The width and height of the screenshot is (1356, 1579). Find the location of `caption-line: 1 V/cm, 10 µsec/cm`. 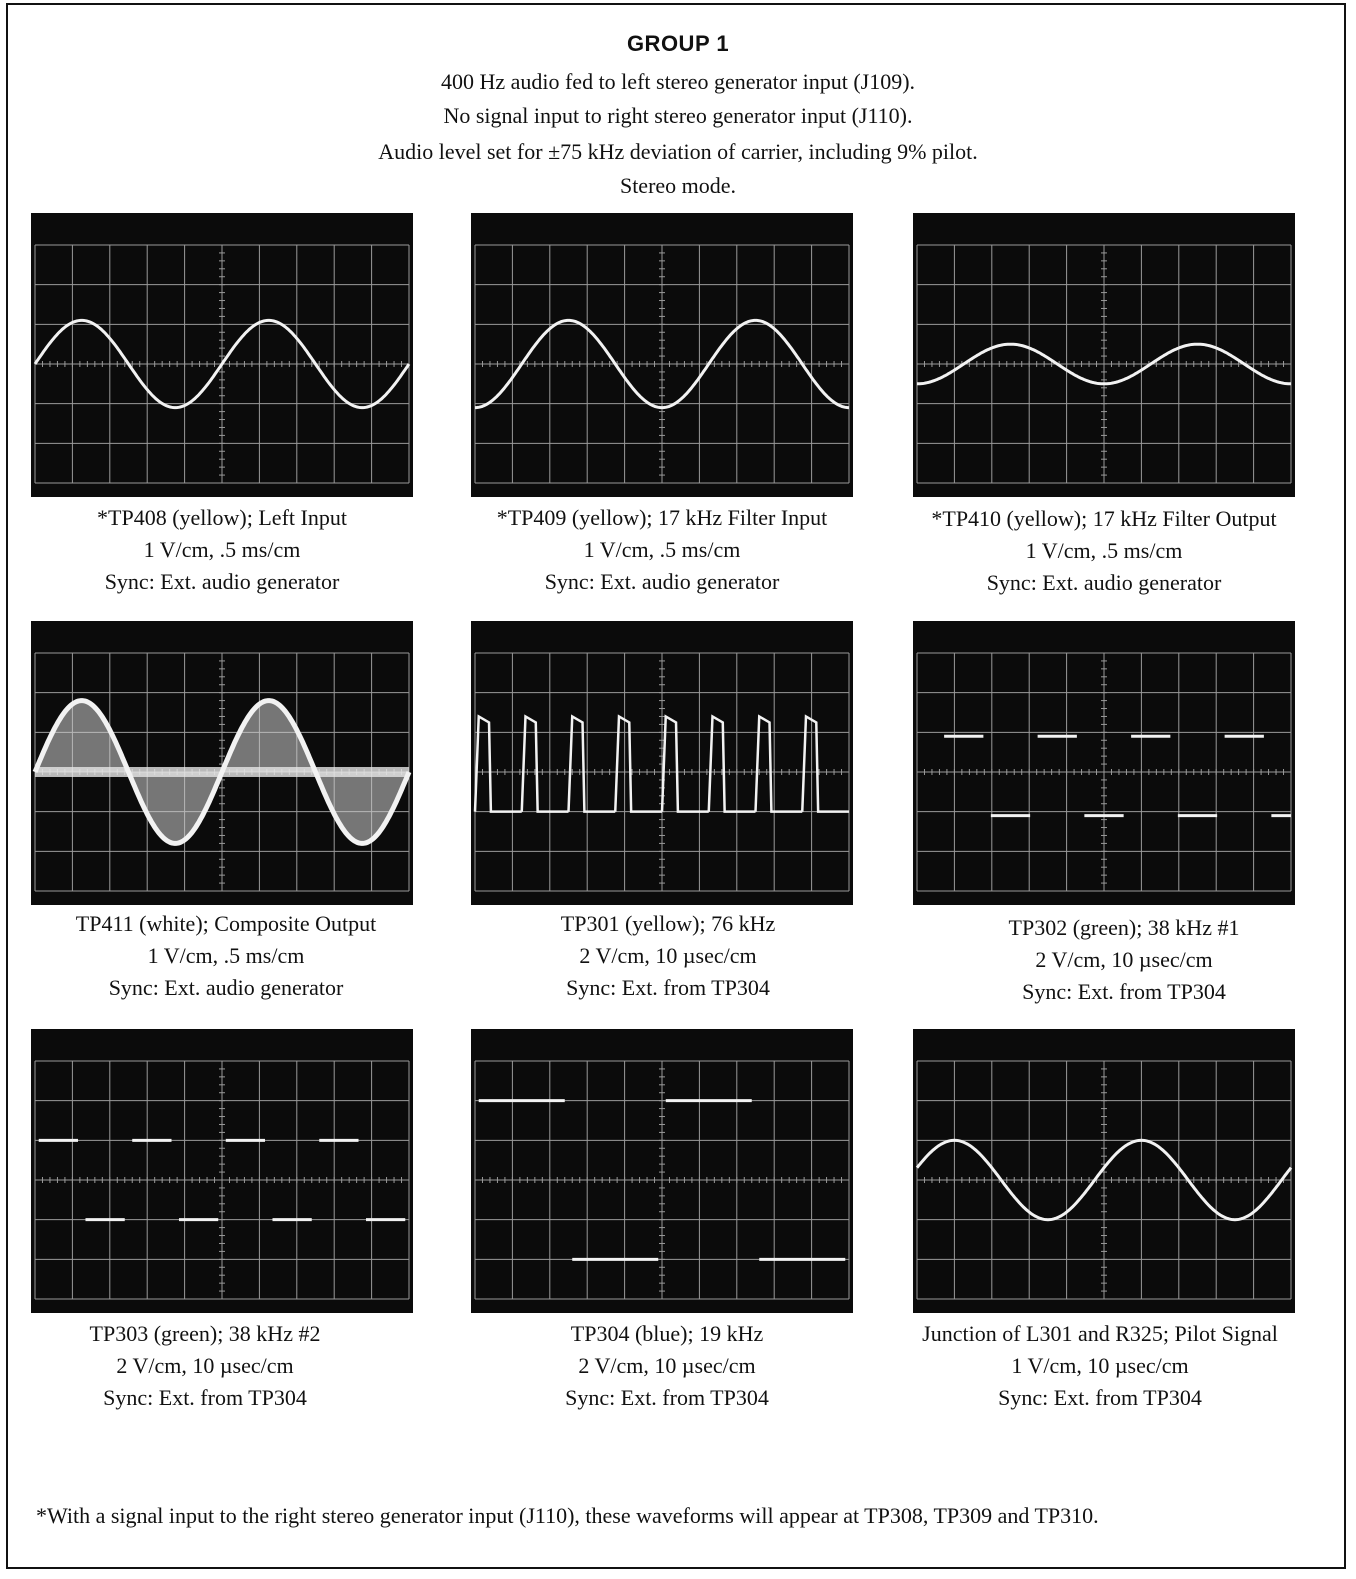

caption-line: 1 V/cm, 10 µsec/cm is located at coordinates (1100, 1365).